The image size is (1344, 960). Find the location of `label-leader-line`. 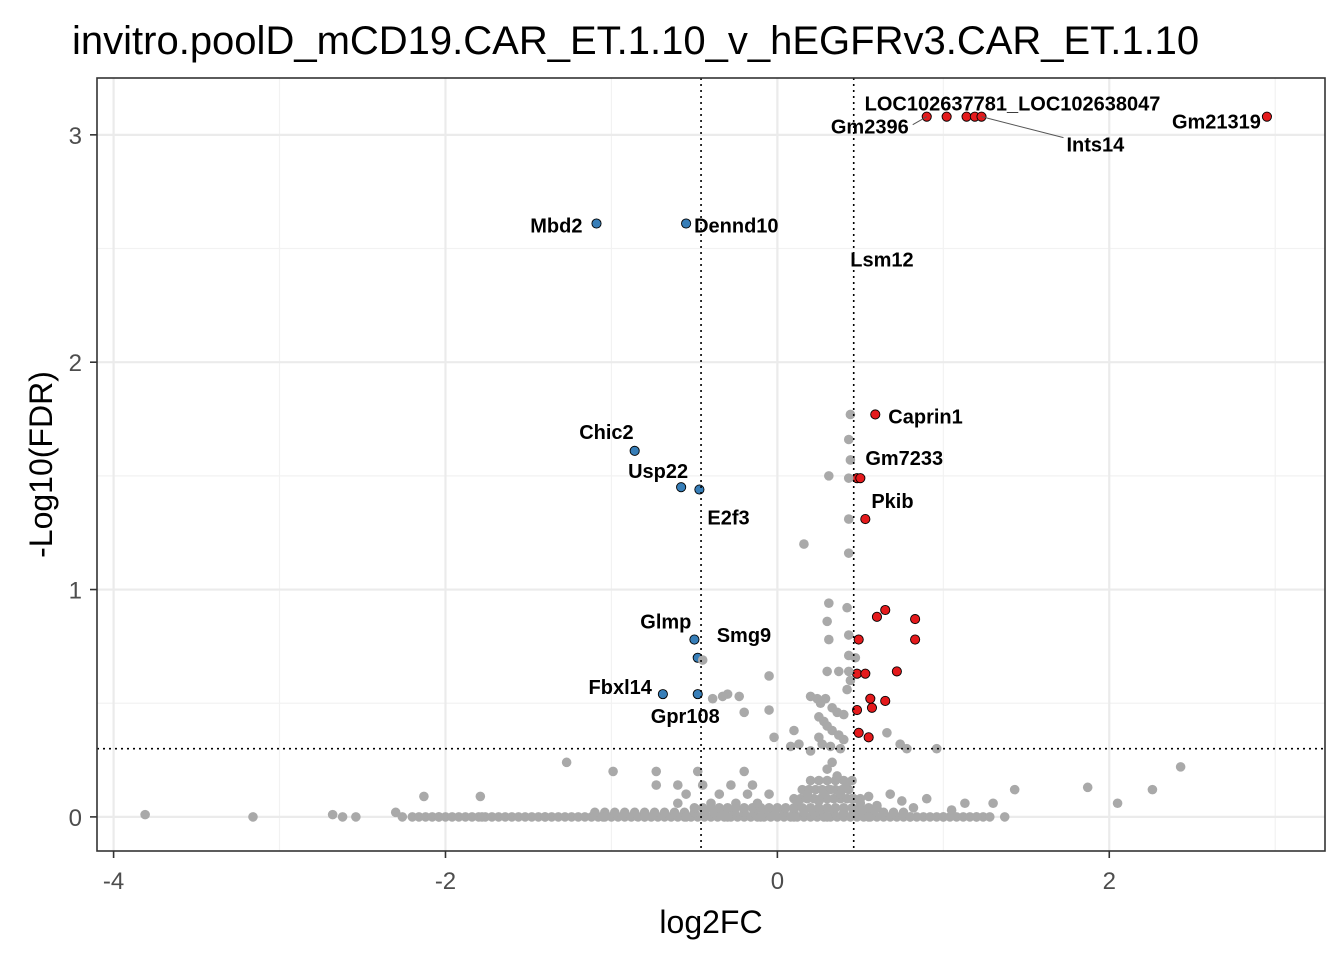

label-leader-line is located at coordinates (1022, 127).